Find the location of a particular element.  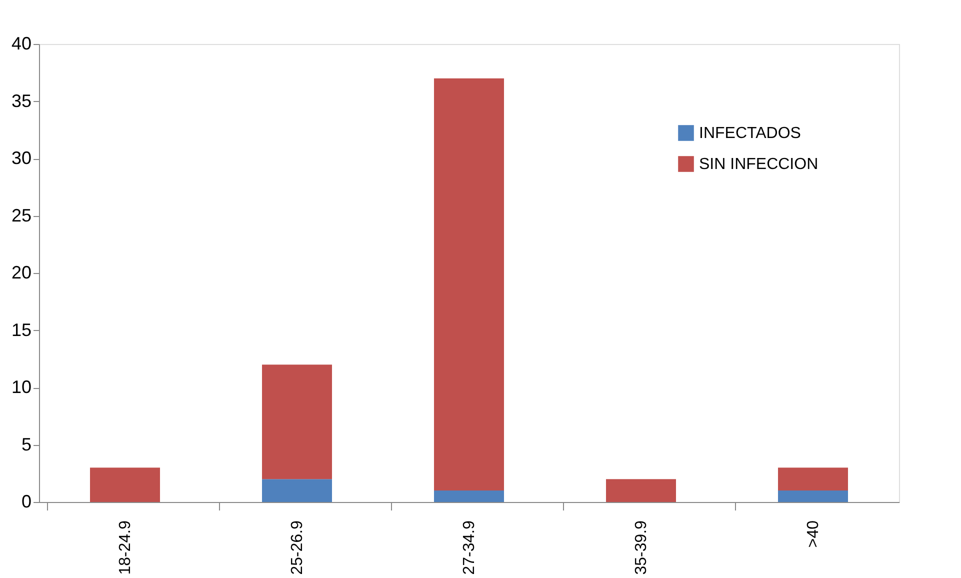

x-tick-label: 35-39.9 is located at coordinates (641, 547).